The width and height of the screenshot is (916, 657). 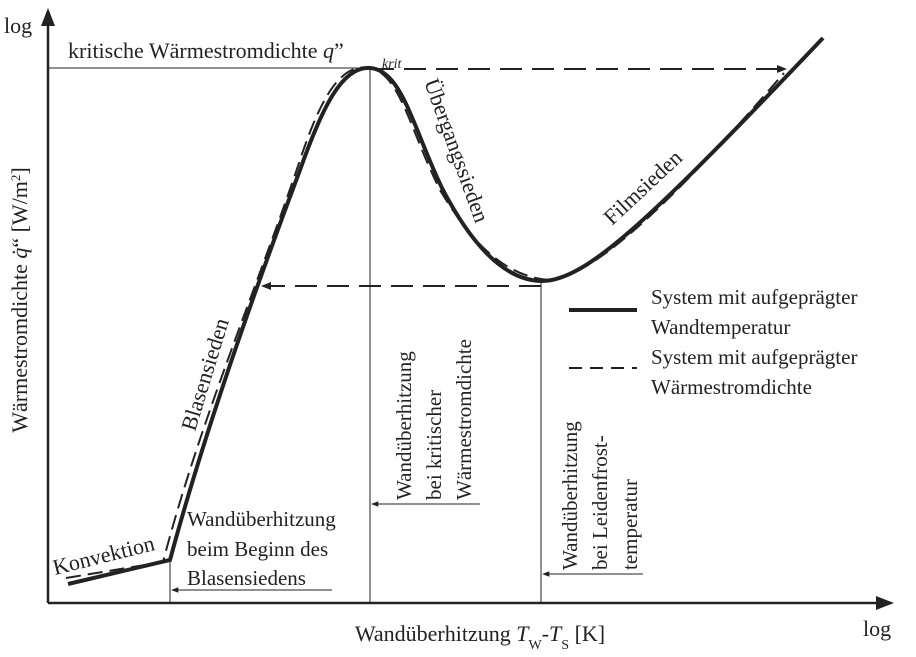 What do you see at coordinates (206, 50) in the screenshot?
I see `critical-heat-flux-label: kritische Wärmestromdichte q”` at bounding box center [206, 50].